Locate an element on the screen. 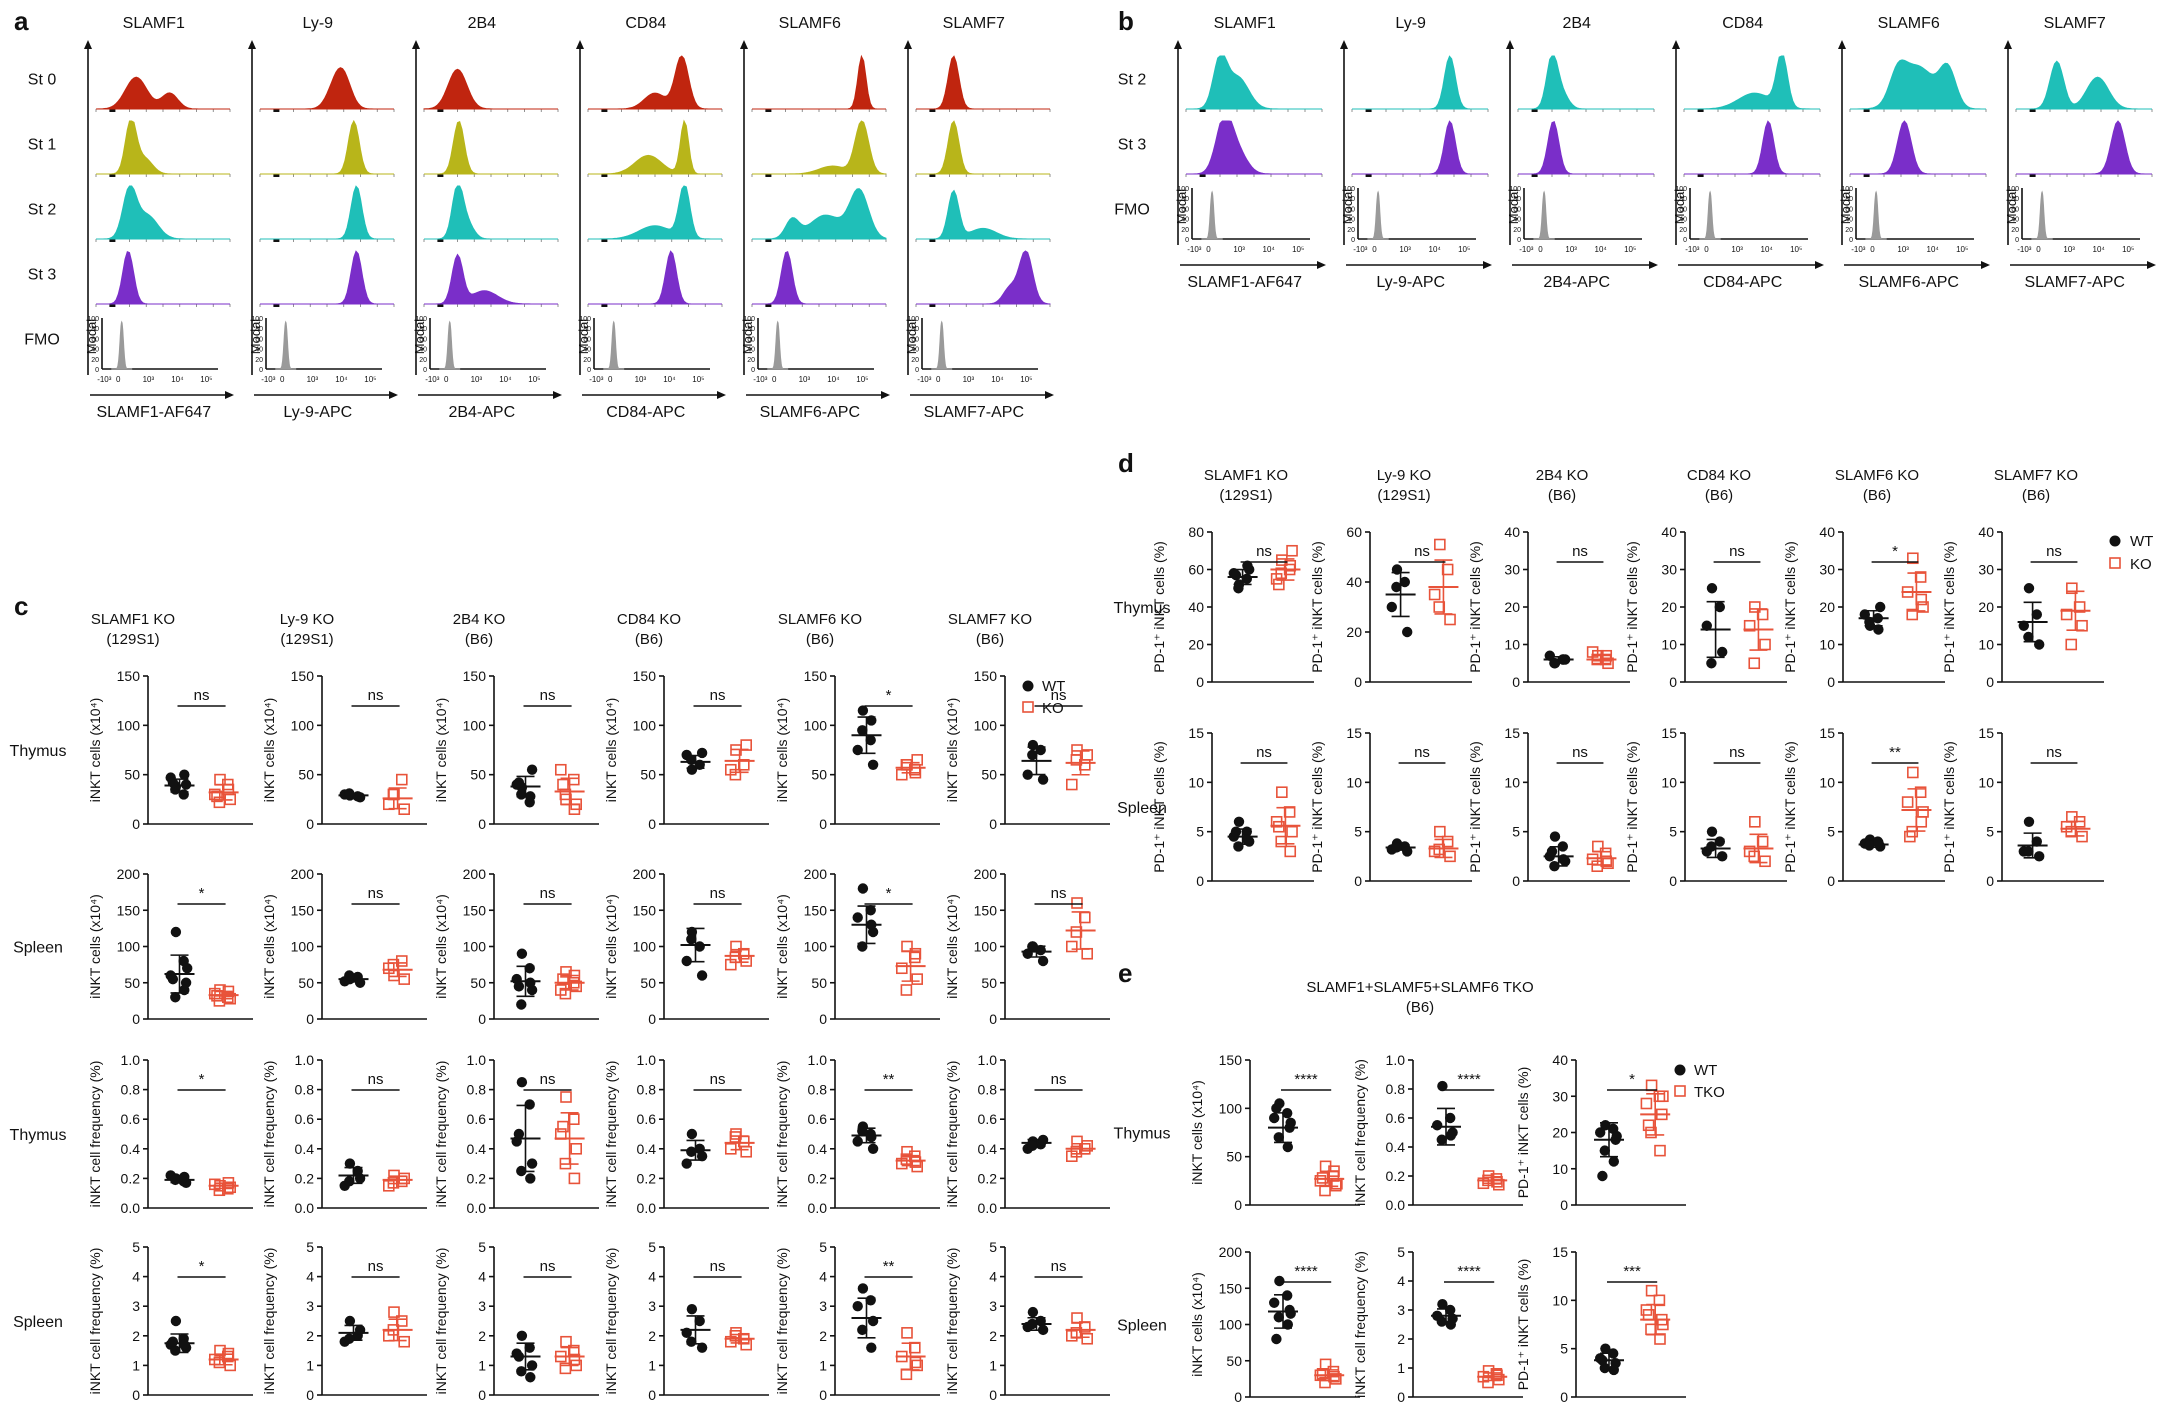 Image resolution: width=2174 pixels, height=1418 pixels. scatter-y-tick-label: 15 is located at coordinates (1512, 733).